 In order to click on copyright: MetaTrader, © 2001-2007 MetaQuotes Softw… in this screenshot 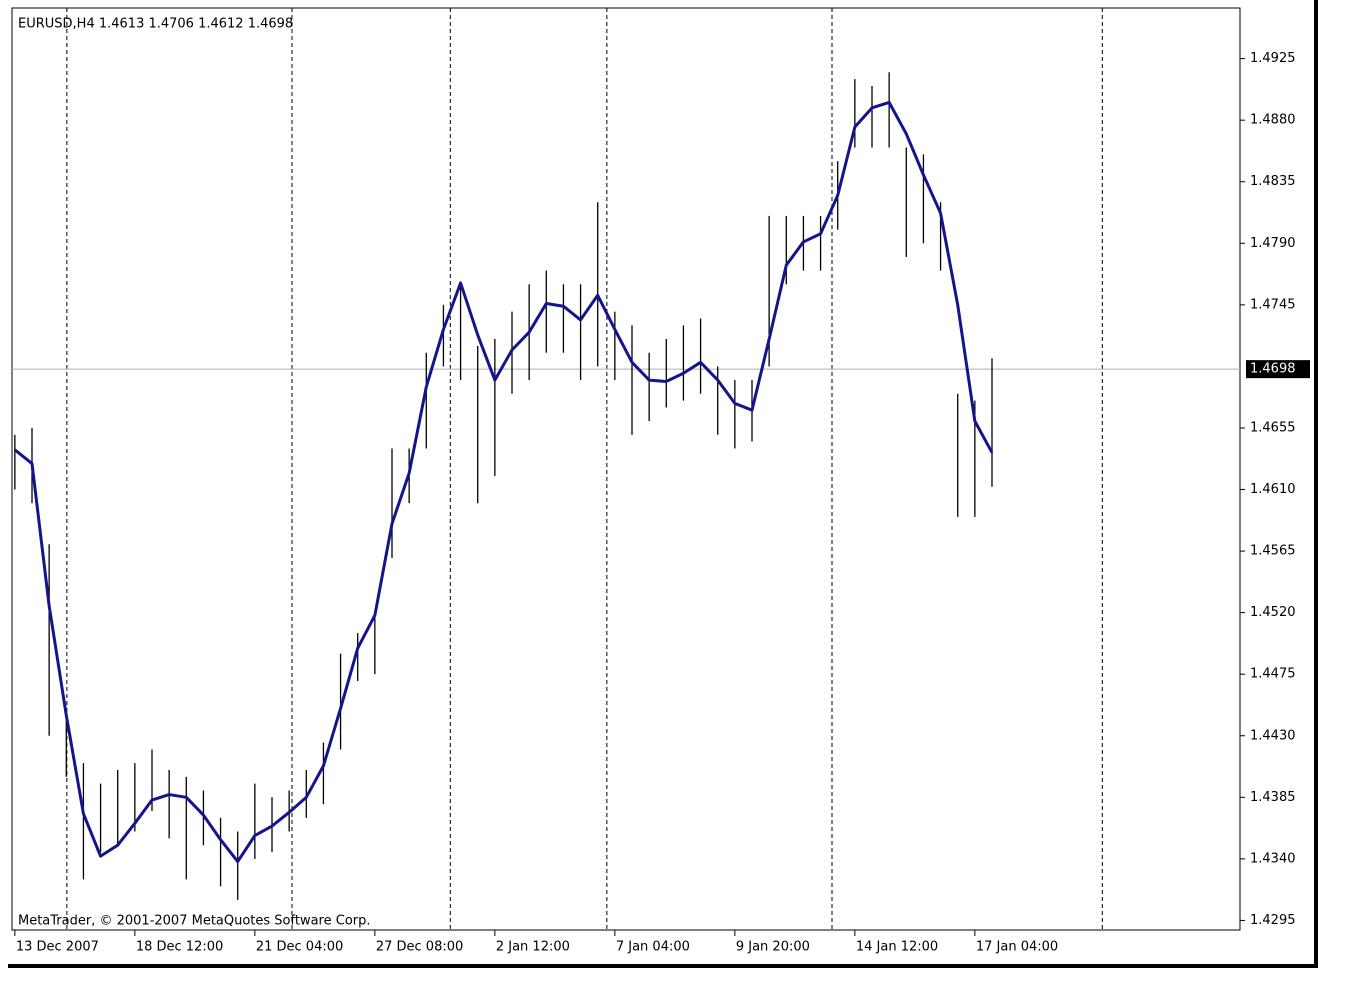, I will do `click(194, 921)`.